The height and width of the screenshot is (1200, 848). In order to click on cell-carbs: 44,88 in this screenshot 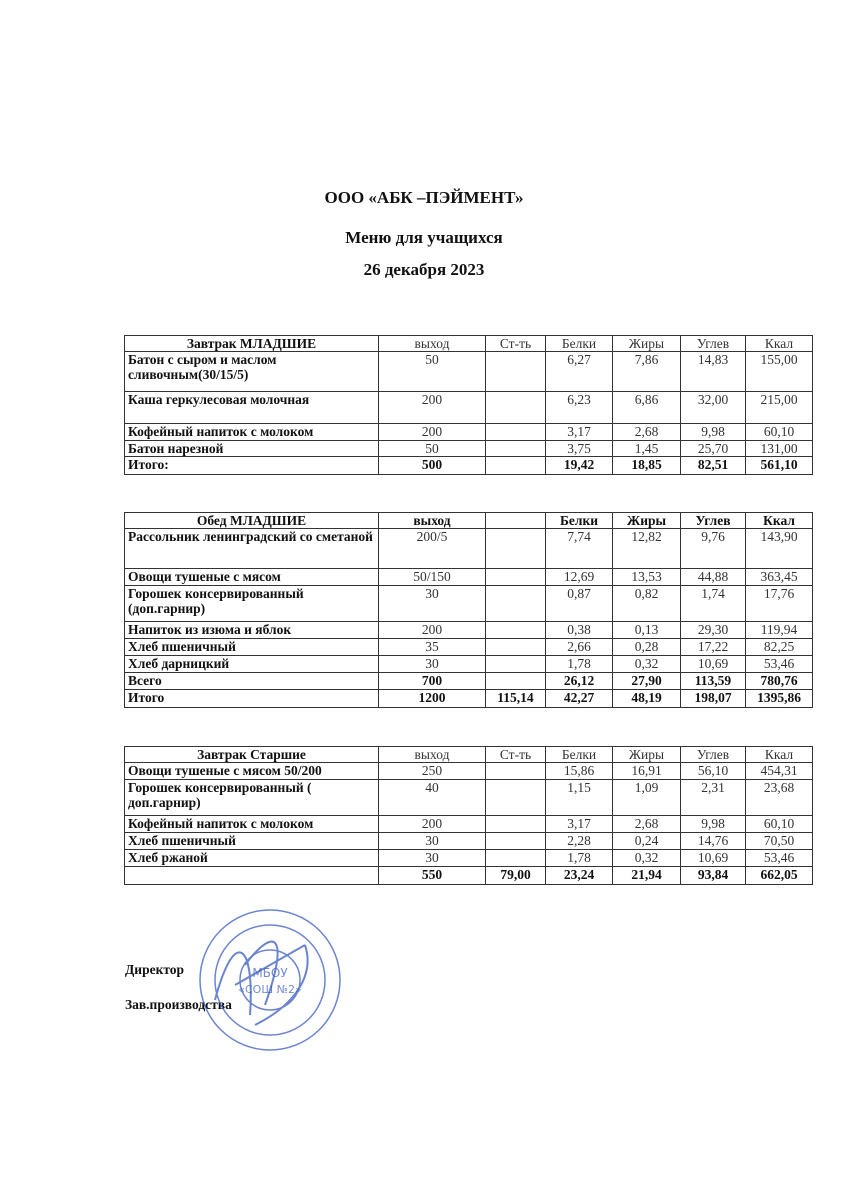, I will do `click(713, 577)`.